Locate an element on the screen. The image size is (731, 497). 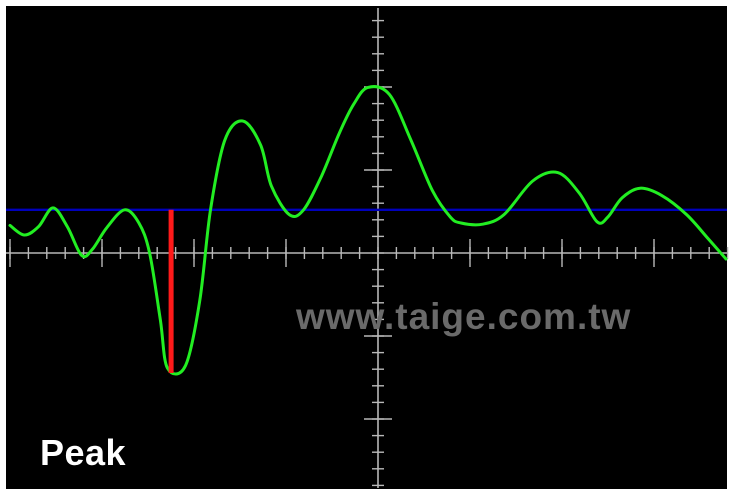
mode-label: Peak is located at coordinates (83, 452).